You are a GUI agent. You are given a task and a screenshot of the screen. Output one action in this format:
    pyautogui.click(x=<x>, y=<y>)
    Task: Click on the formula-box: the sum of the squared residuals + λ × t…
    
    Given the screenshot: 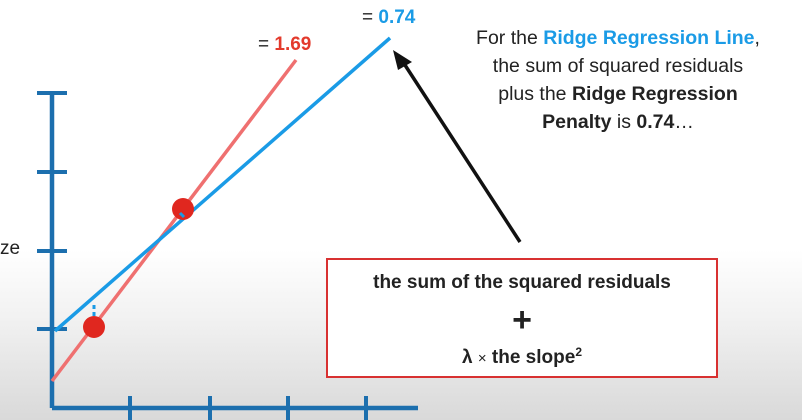 What is the action you would take?
    pyautogui.click(x=522, y=318)
    